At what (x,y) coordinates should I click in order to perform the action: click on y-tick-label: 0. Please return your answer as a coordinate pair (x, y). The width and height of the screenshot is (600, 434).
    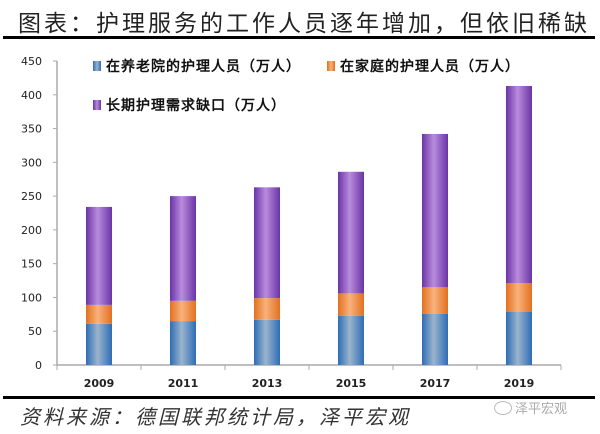
    Looking at the image, I should click on (38, 365).